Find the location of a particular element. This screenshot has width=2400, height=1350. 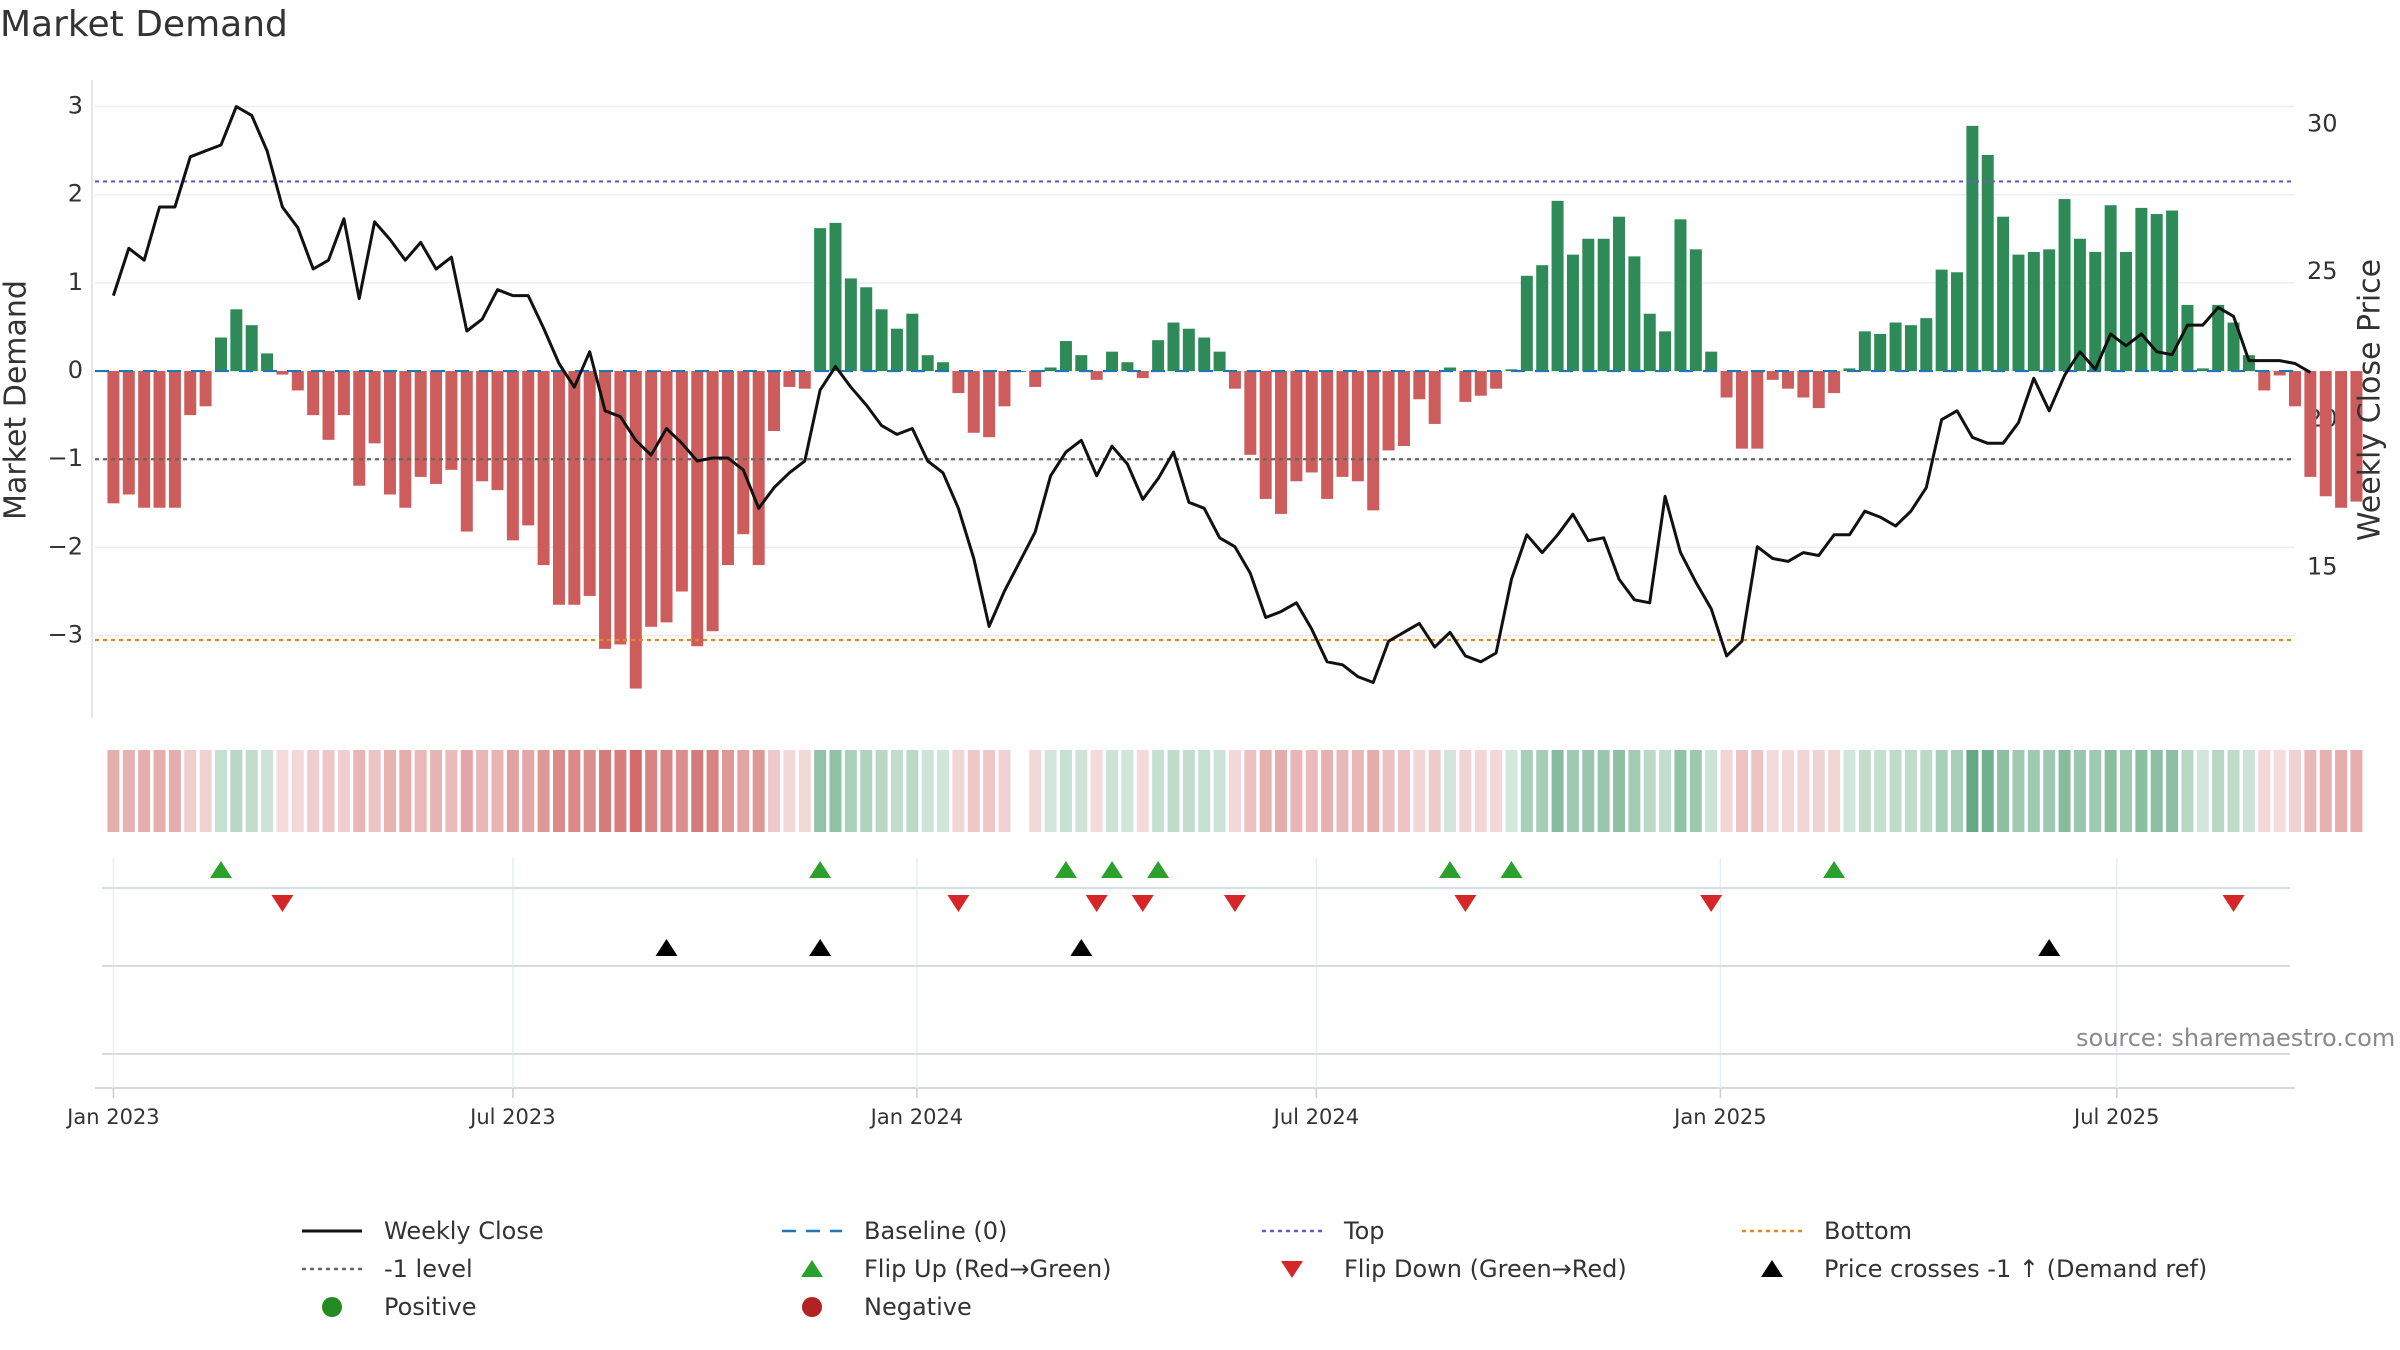

y2-tick-label: 30 is located at coordinates (2322, 123).